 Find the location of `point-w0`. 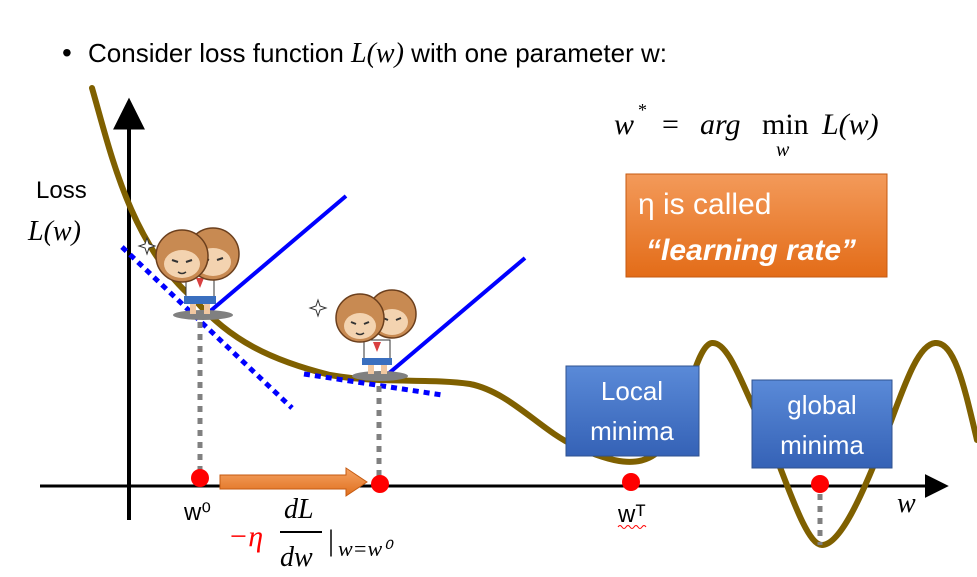

point-w0 is located at coordinates (200, 478).